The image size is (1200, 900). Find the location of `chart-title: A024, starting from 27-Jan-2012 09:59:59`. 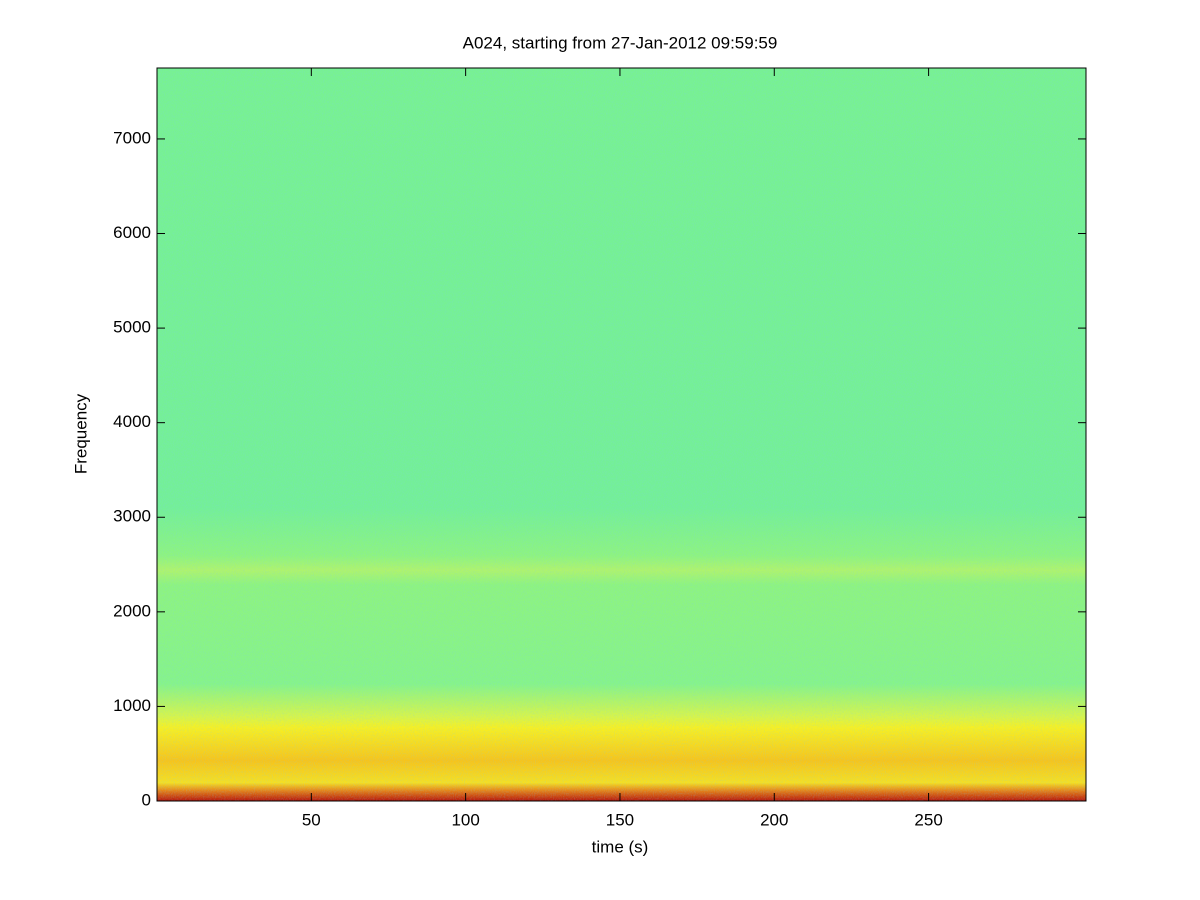

chart-title: A024, starting from 27-Jan-2012 09:59:59 is located at coordinates (620, 42).